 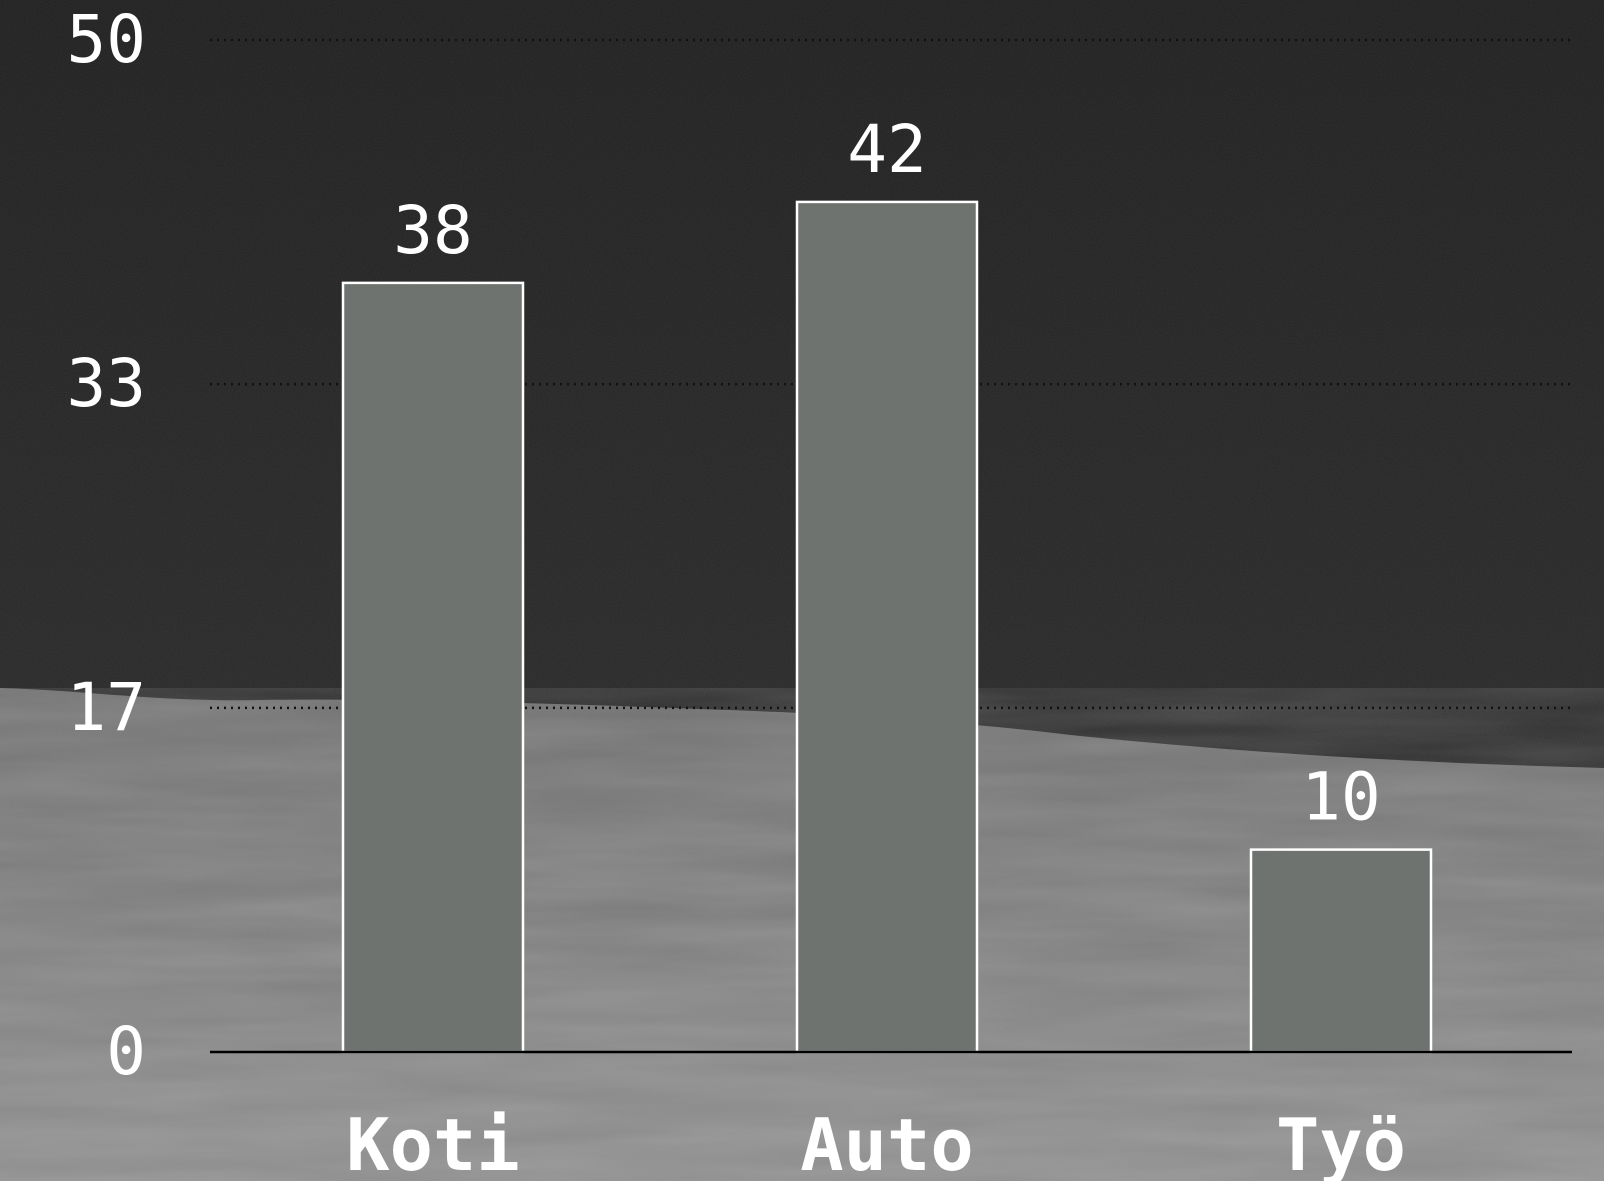 What do you see at coordinates (1341, 951) in the screenshot?
I see `bar-työ` at bounding box center [1341, 951].